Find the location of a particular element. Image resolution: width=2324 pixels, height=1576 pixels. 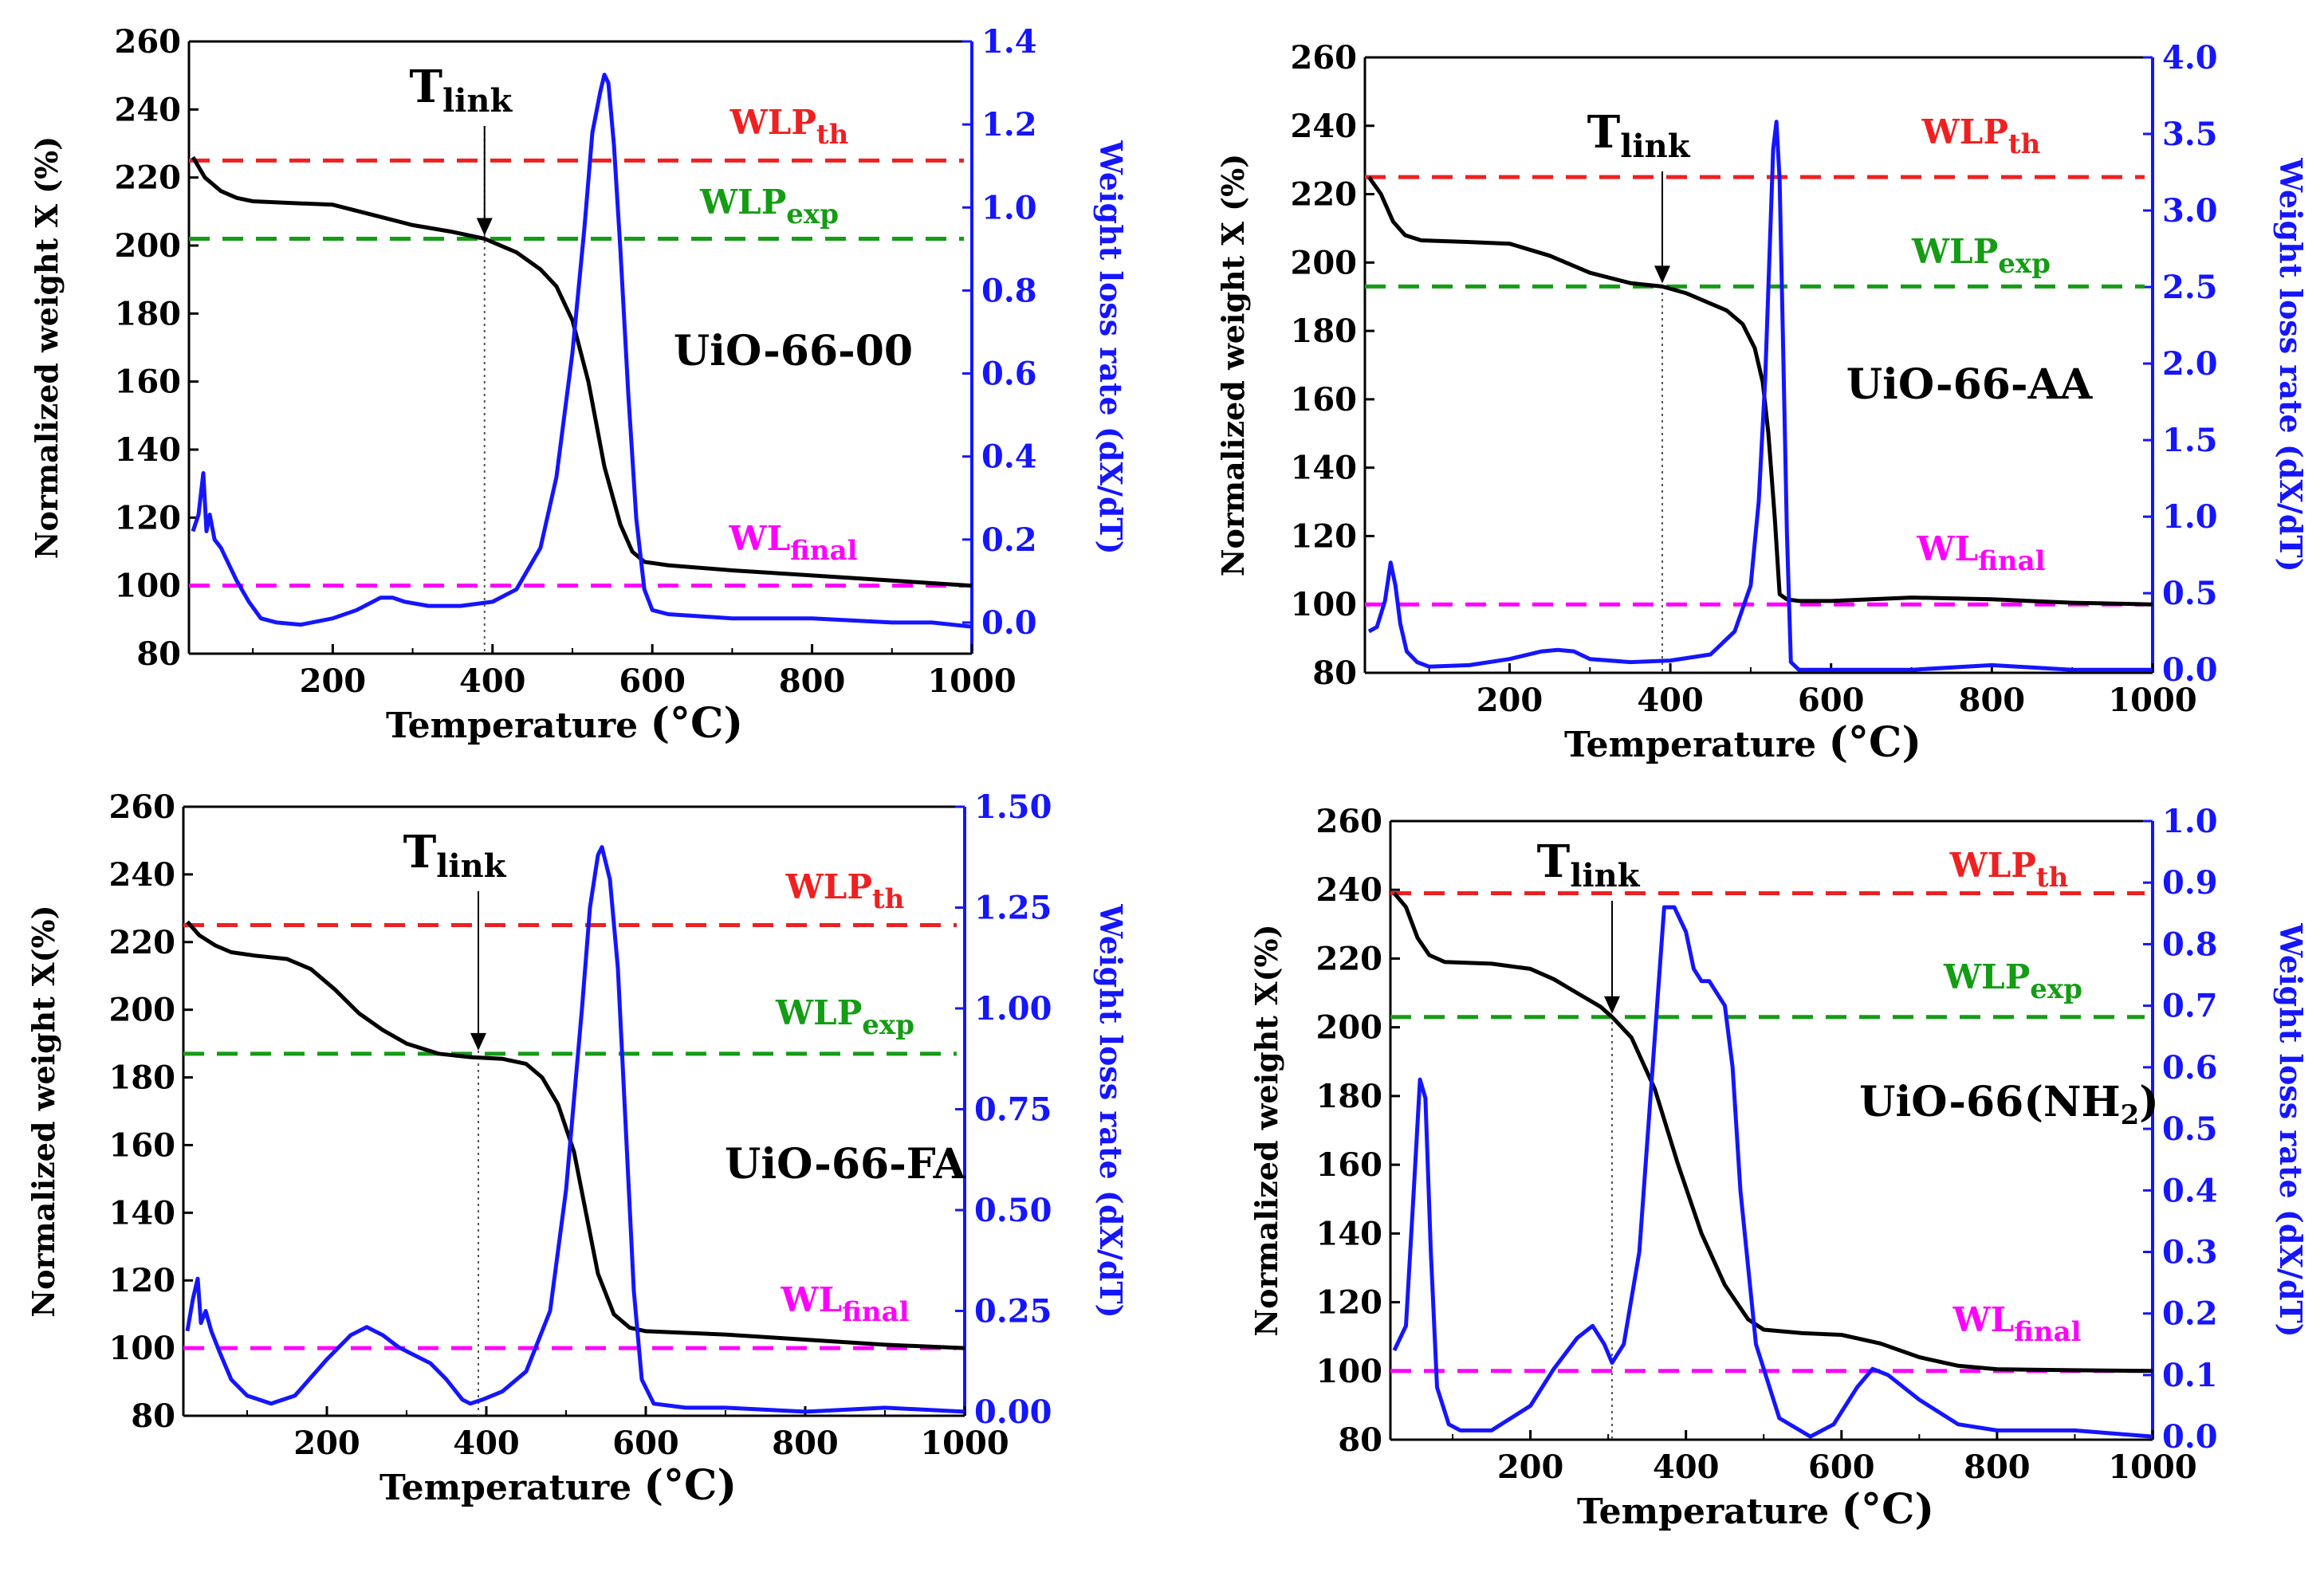

y2-tick-label: 2.5 is located at coordinates (2190, 288).